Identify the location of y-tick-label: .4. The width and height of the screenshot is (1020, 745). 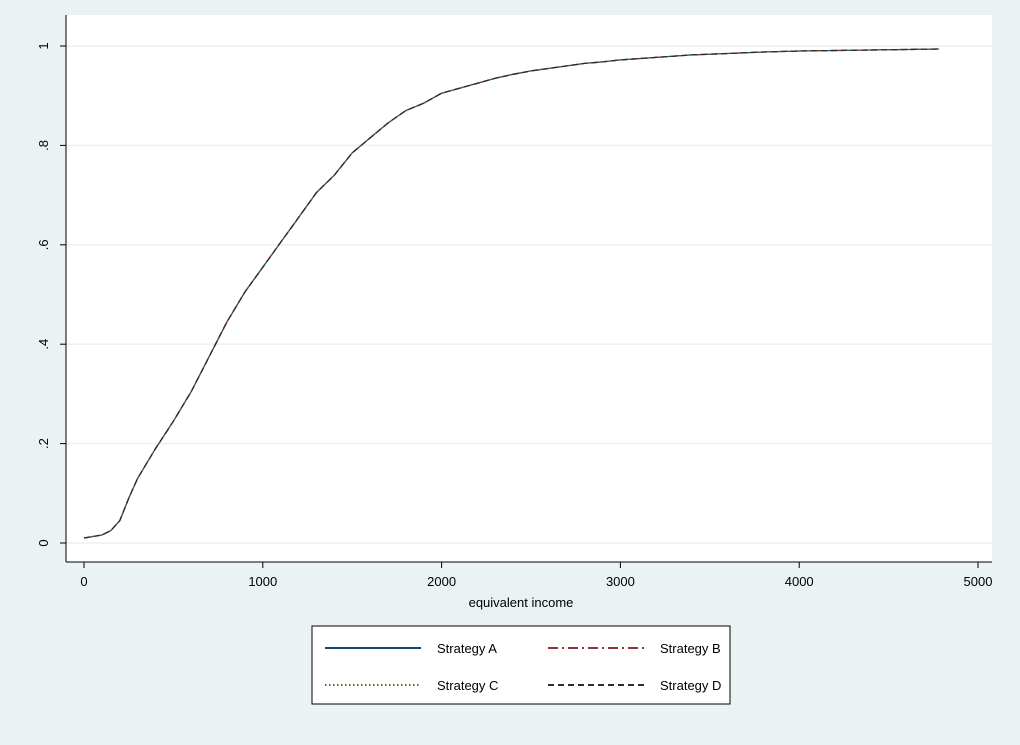
(43, 344).